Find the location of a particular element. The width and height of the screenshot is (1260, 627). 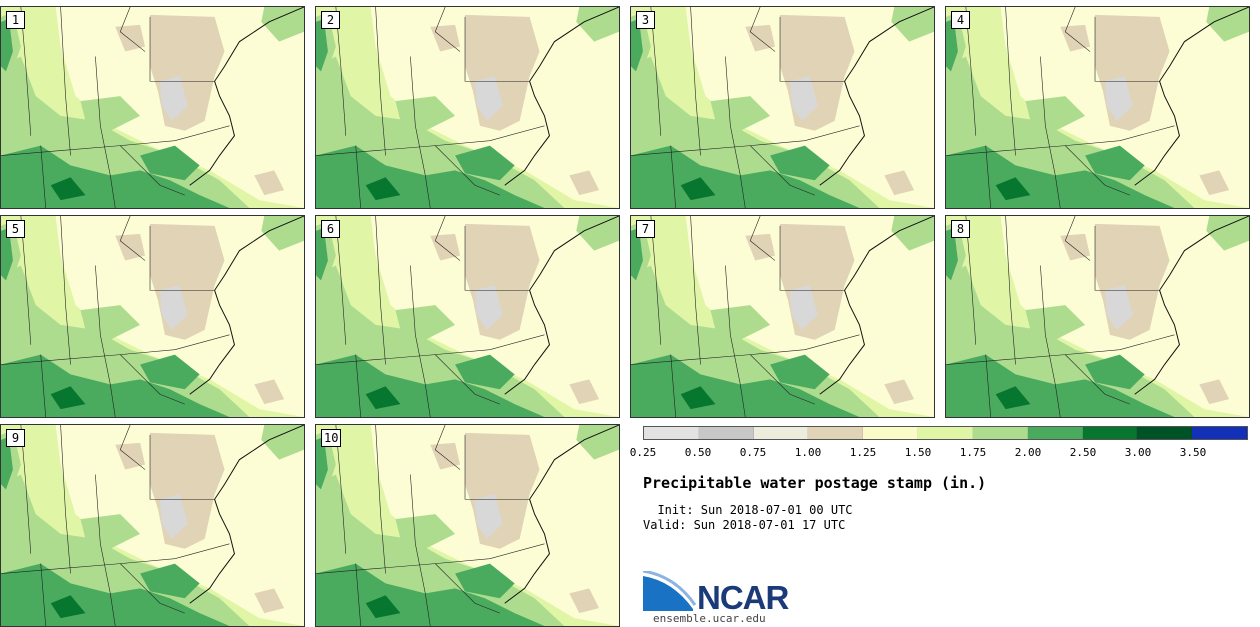

member-number-label: 2 is located at coordinates (330, 20).